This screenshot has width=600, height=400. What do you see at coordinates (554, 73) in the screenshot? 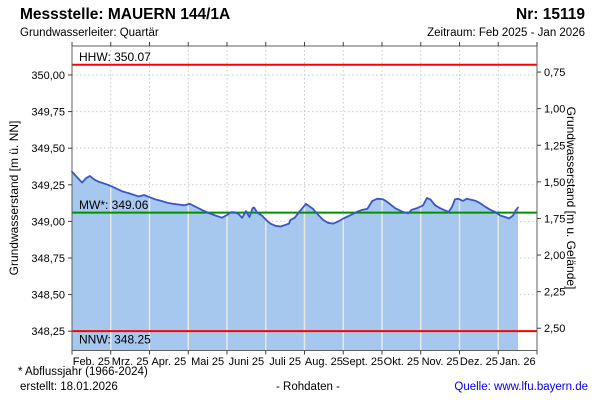
I see `right-tick-label: 0,75` at bounding box center [554, 73].